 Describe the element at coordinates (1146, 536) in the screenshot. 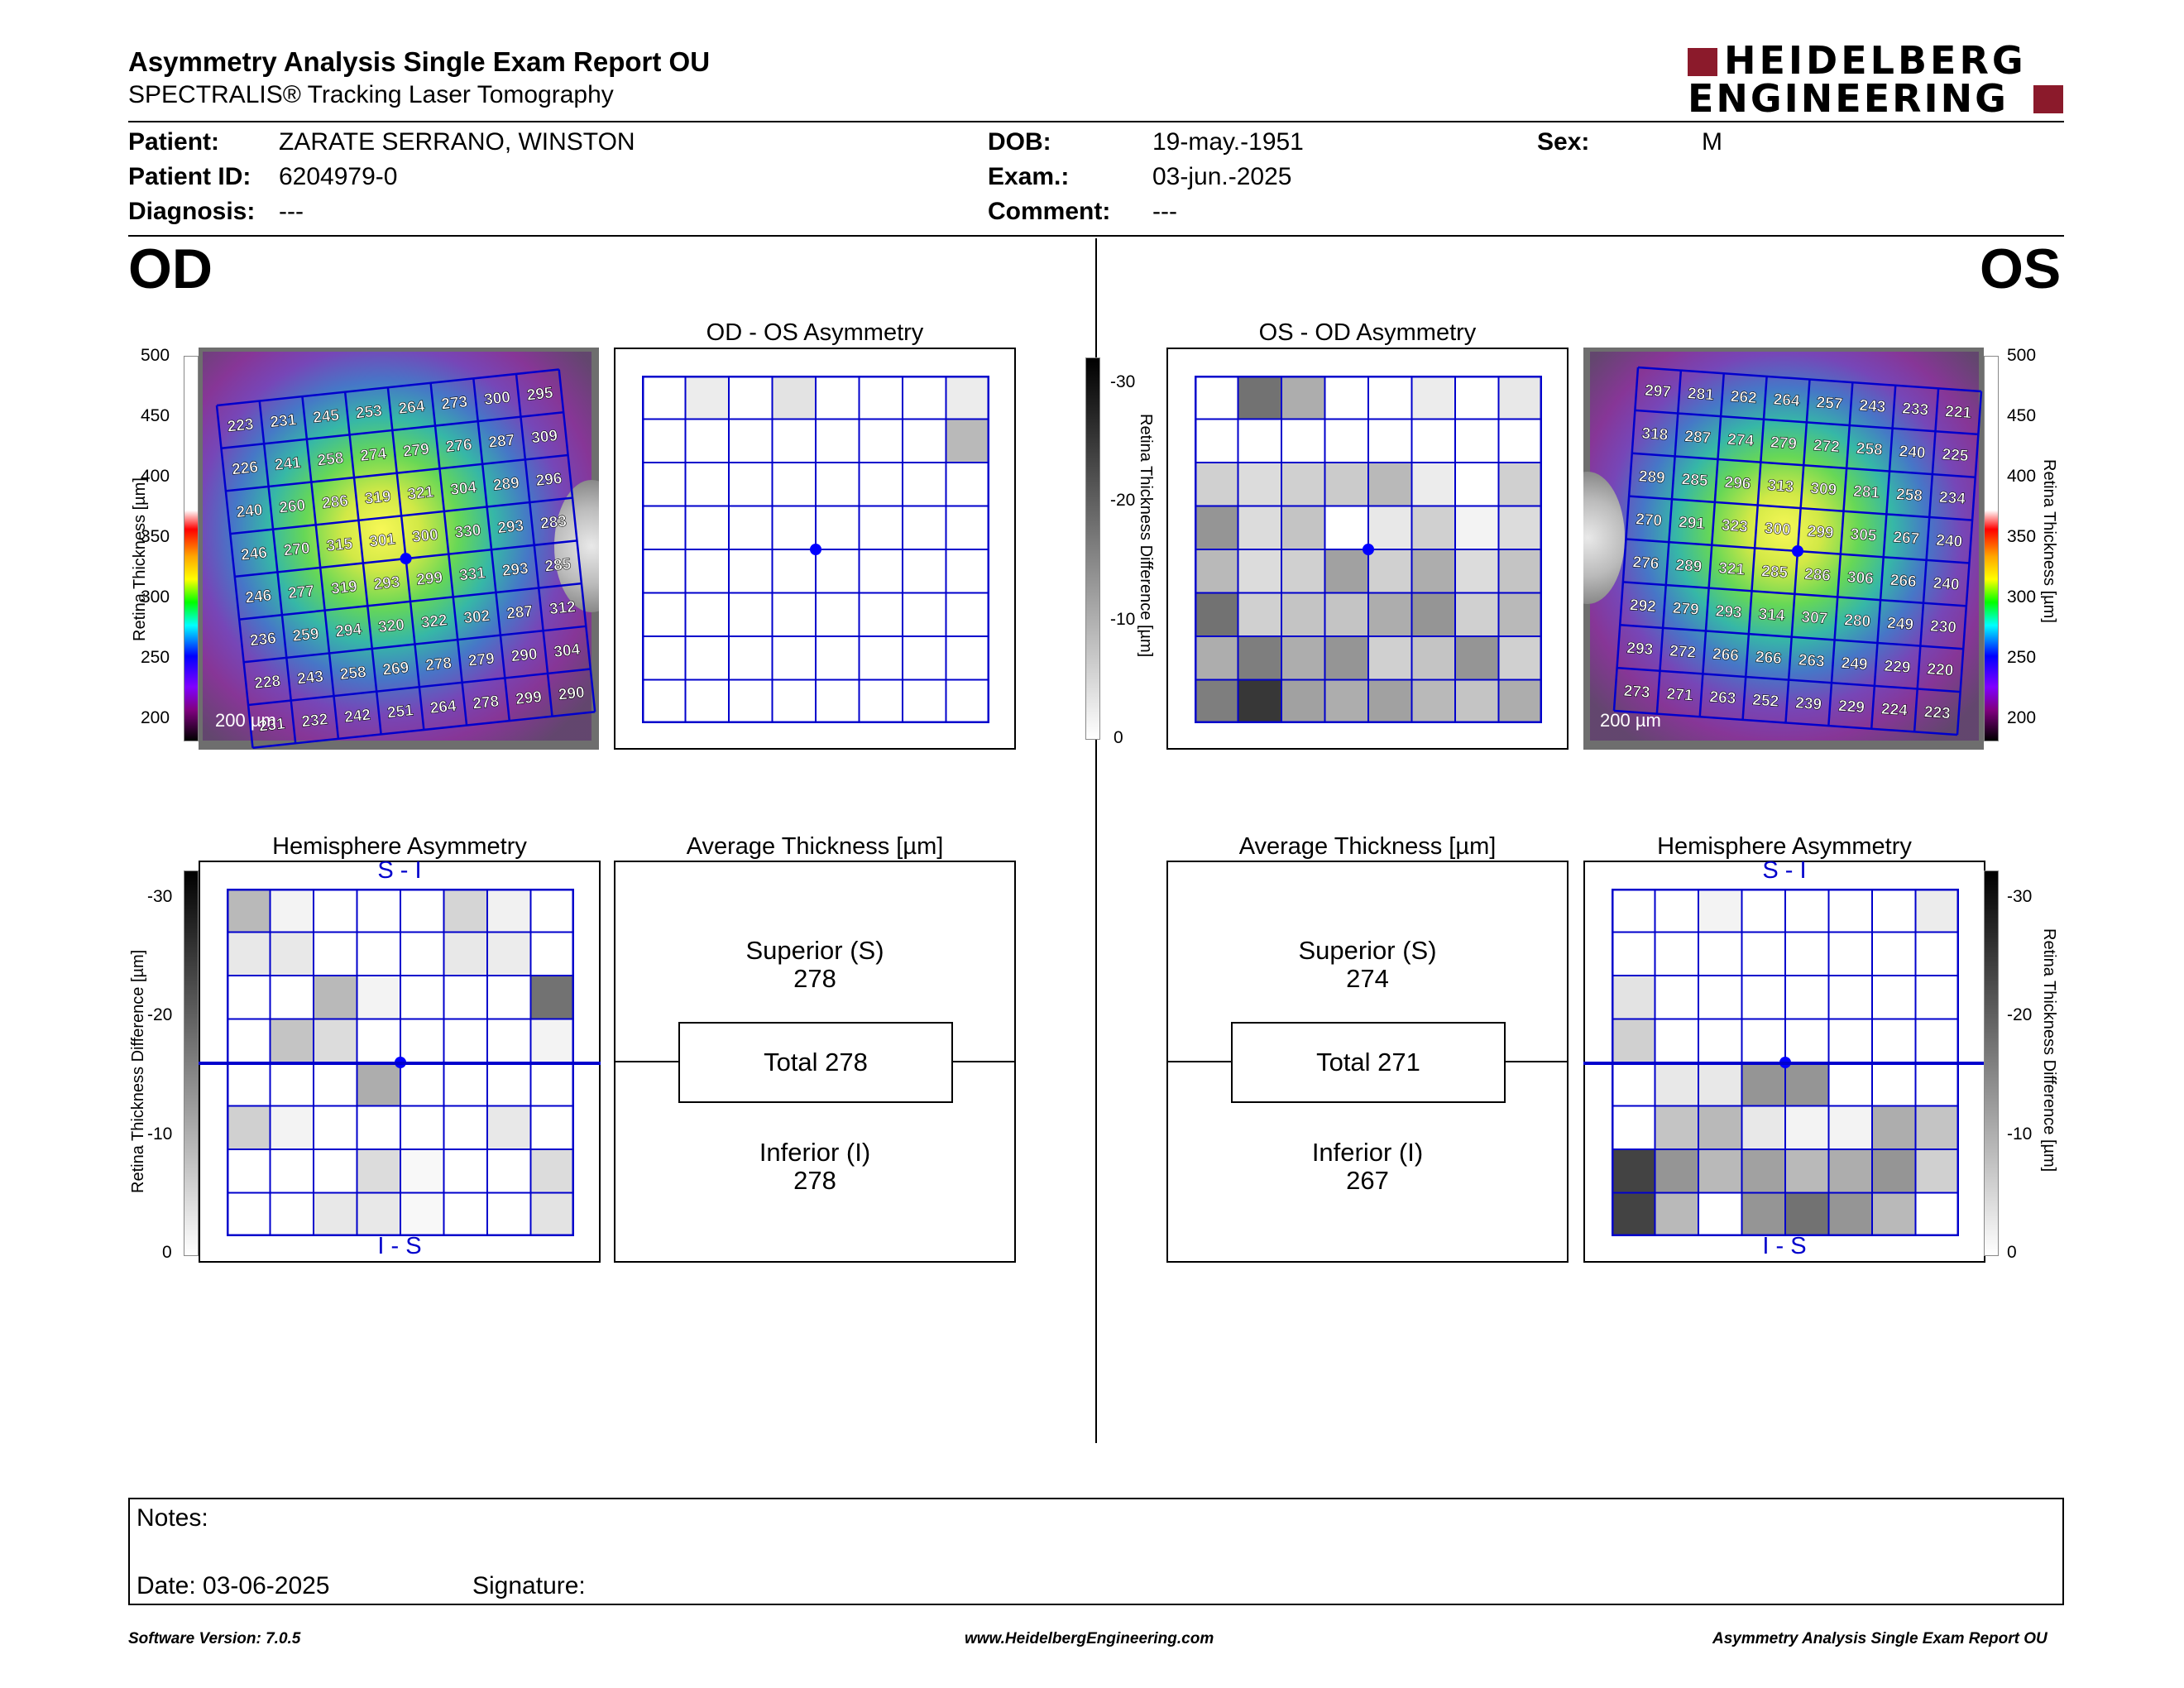

I see `os-asym-axis-label: Retina Thickness Difference [µm]` at that location.